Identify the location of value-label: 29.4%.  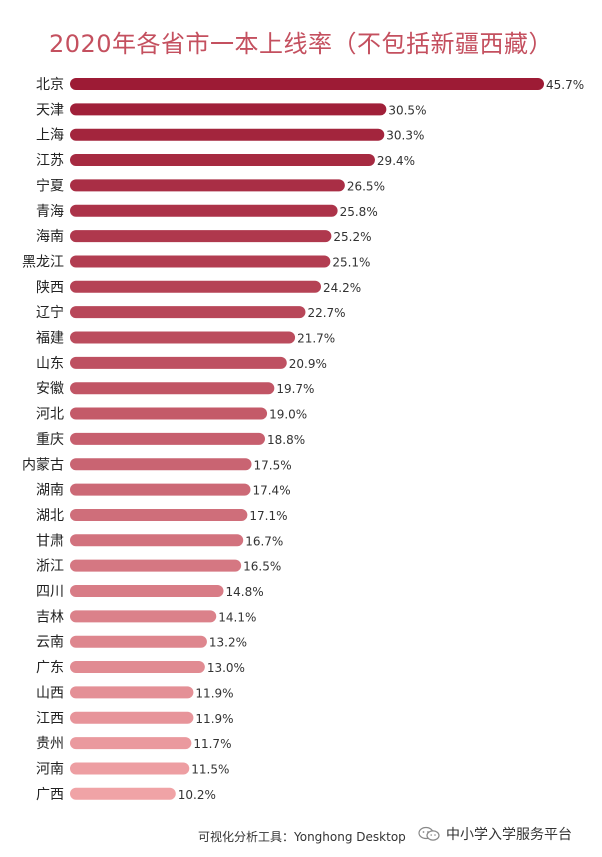
(396, 161).